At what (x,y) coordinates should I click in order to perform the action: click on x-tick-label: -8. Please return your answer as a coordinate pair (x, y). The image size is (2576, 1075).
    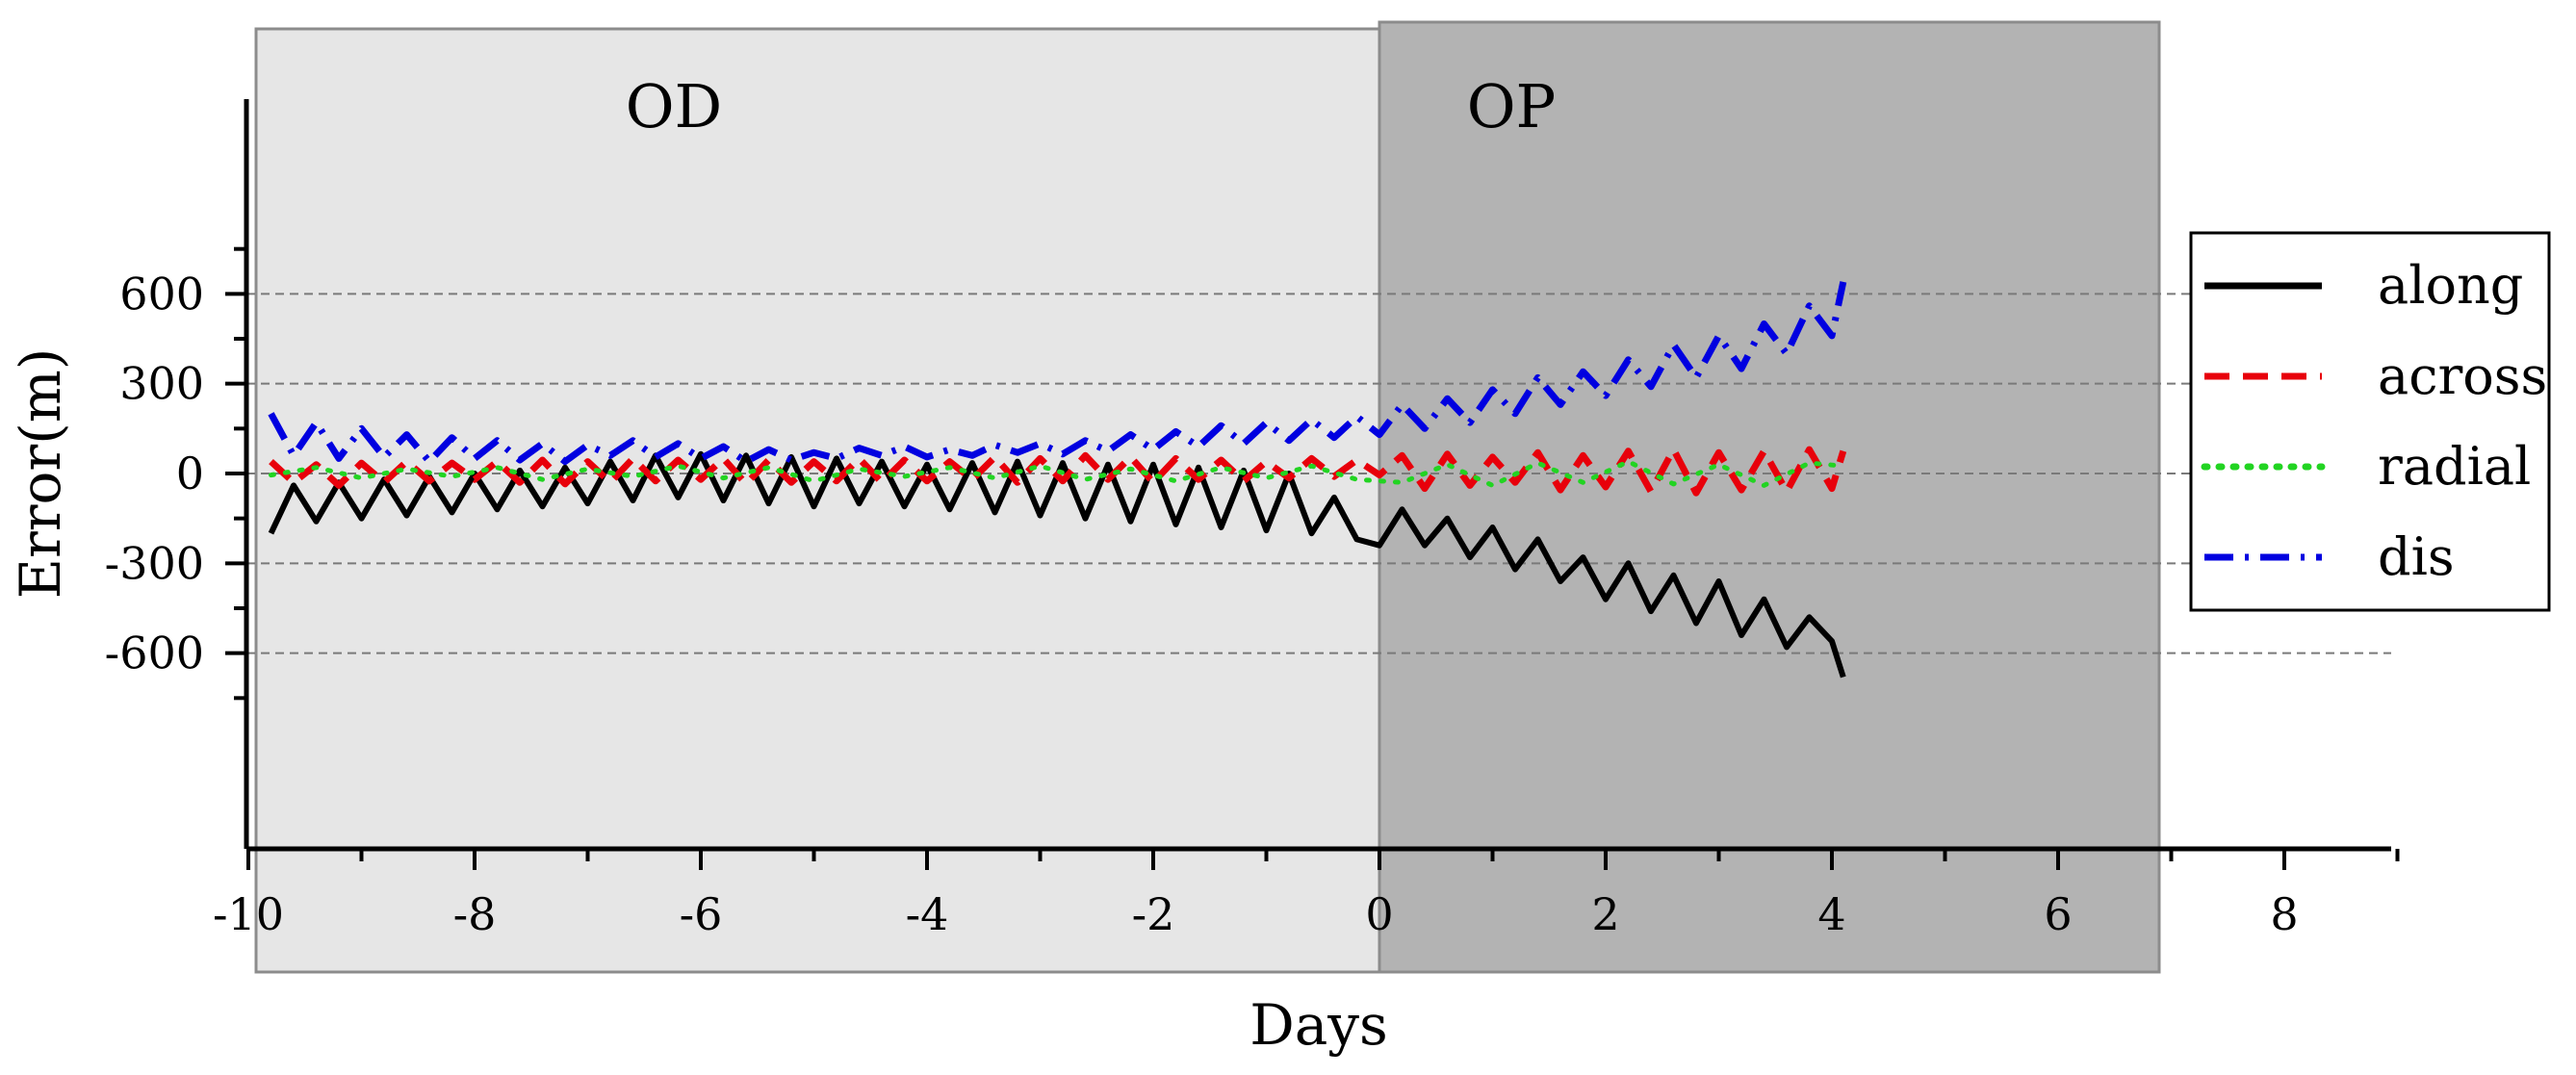
    Looking at the image, I should click on (475, 914).